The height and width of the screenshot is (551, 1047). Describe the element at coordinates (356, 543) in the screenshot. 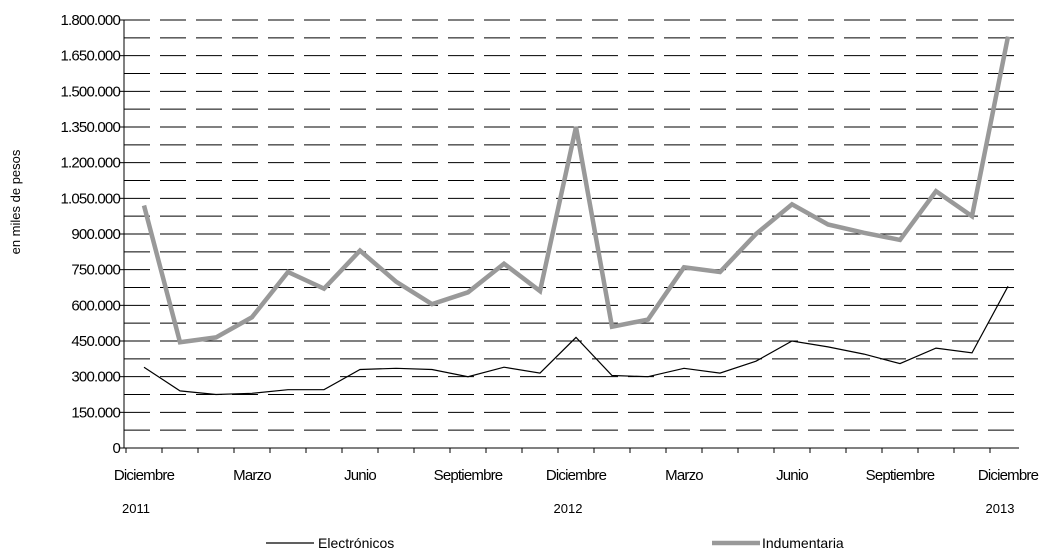

I see `legend-label: Electrónicos` at that location.